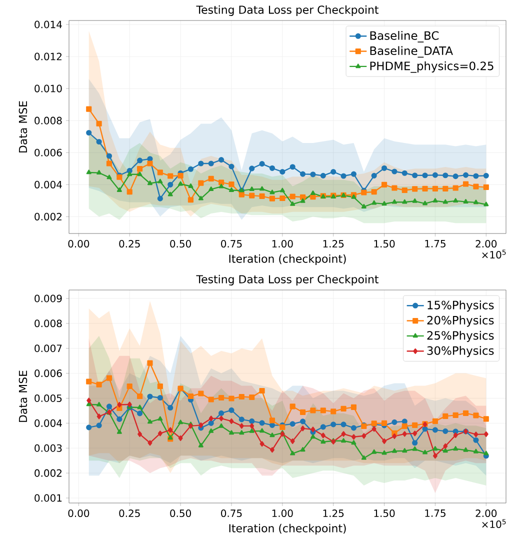 The width and height of the screenshot is (508, 539). Describe the element at coordinates (460, 352) in the screenshot. I see `legend-label: 30%Physics` at that location.